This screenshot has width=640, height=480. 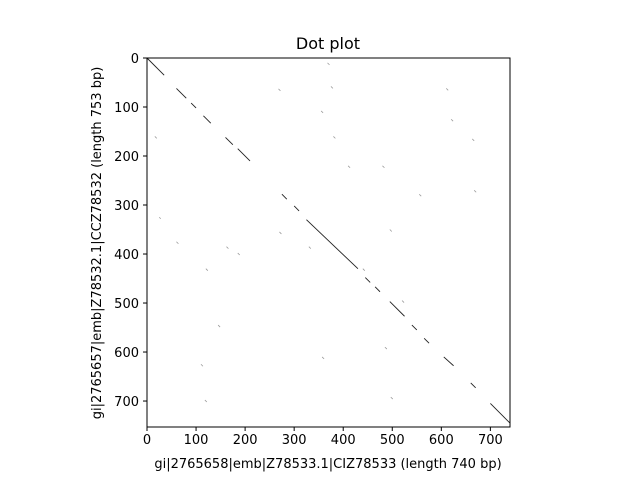 What do you see at coordinates (126, 157) in the screenshot?
I see `y-tick-label: 200` at bounding box center [126, 157].